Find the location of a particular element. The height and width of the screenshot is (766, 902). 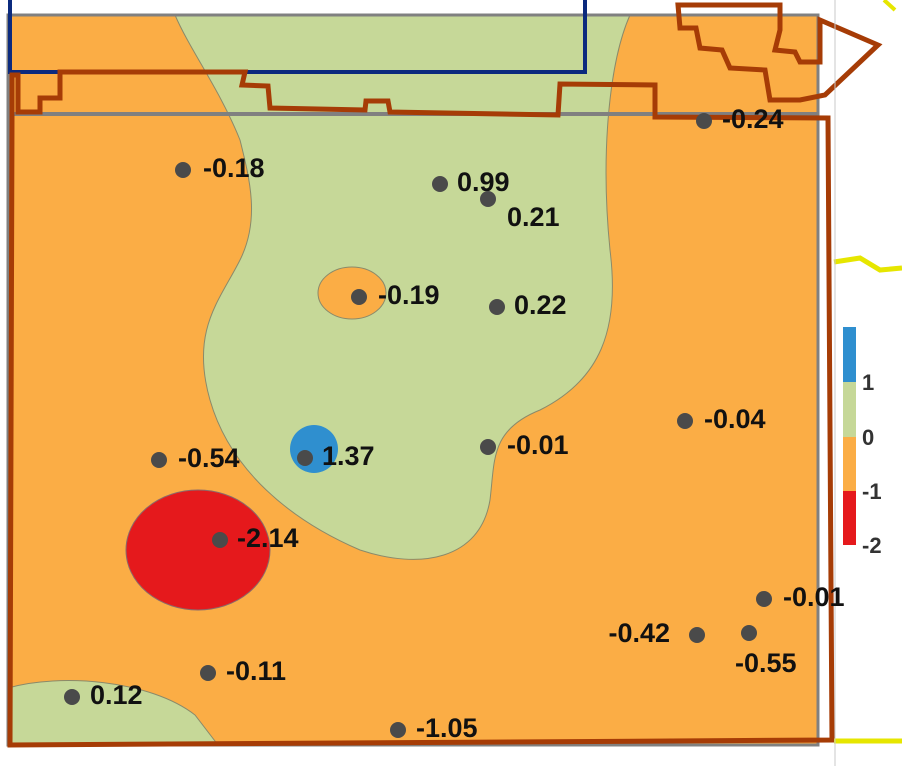

point-label: -2.14 is located at coordinates (268, 538).